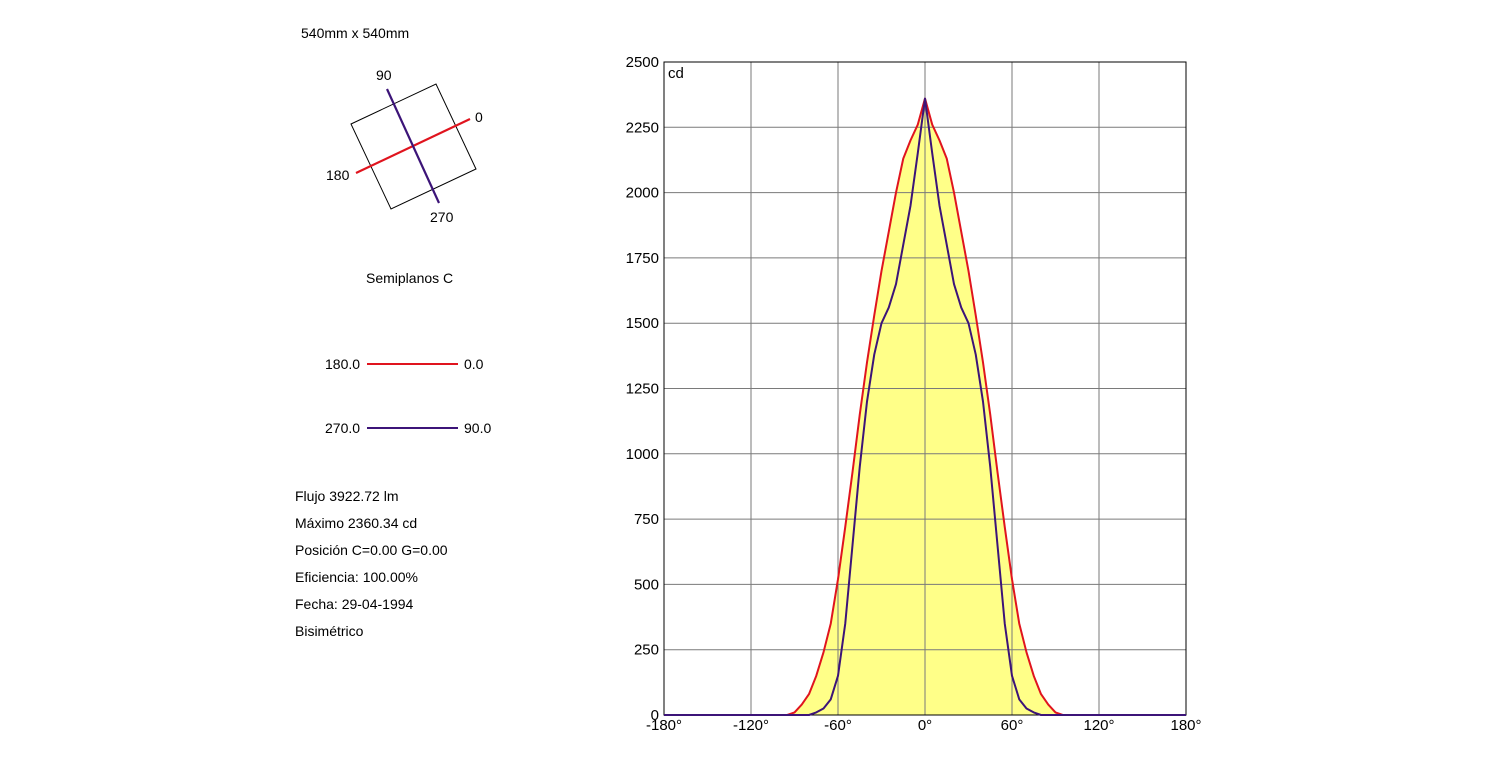 The height and width of the screenshot is (778, 1500). I want to click on c90-c270-plane-line, so click(413, 146).